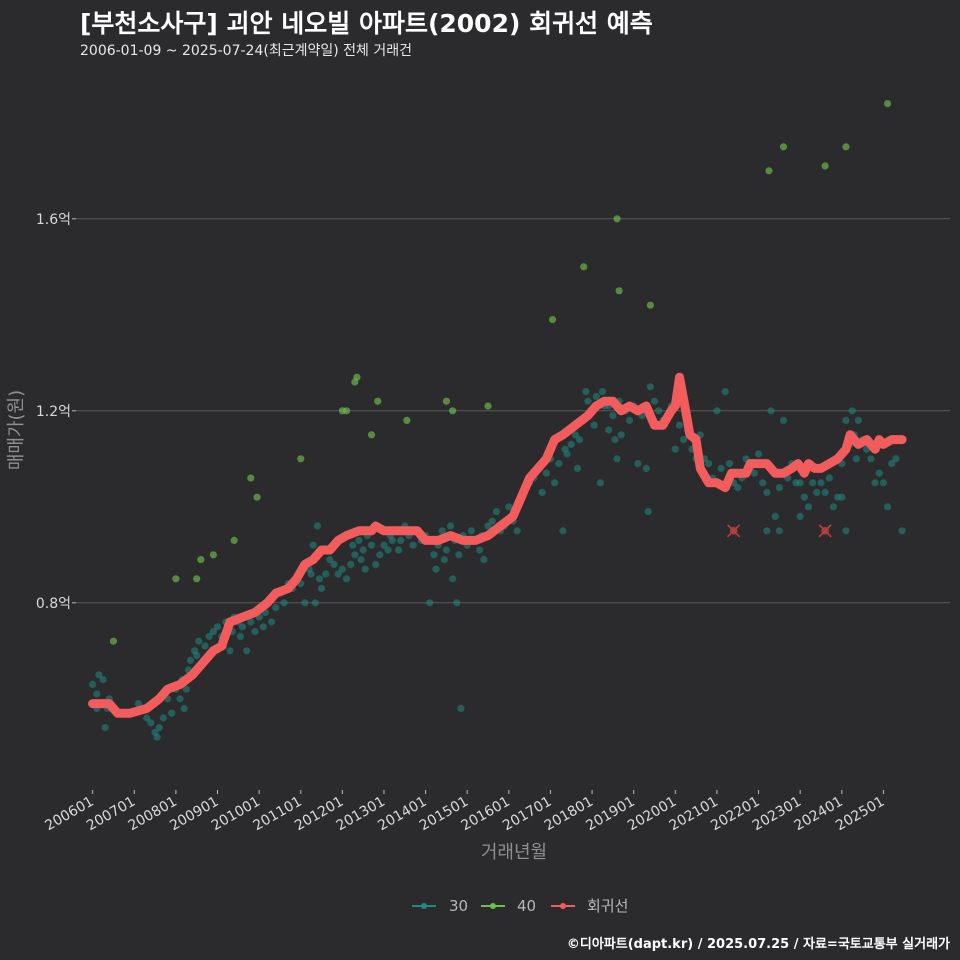 This screenshot has width=960, height=960. Describe the element at coordinates (53, 412) in the screenshot. I see `y-tick-label-1: 1.2억` at that location.